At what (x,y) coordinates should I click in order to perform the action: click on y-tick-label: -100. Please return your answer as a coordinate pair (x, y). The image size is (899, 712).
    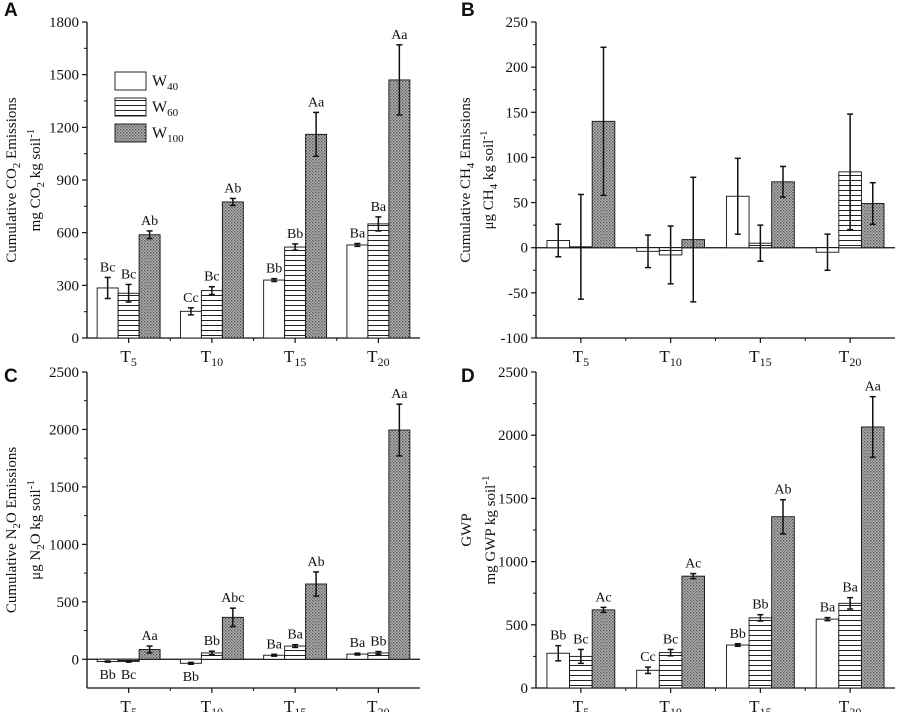
    Looking at the image, I should click on (515, 339).